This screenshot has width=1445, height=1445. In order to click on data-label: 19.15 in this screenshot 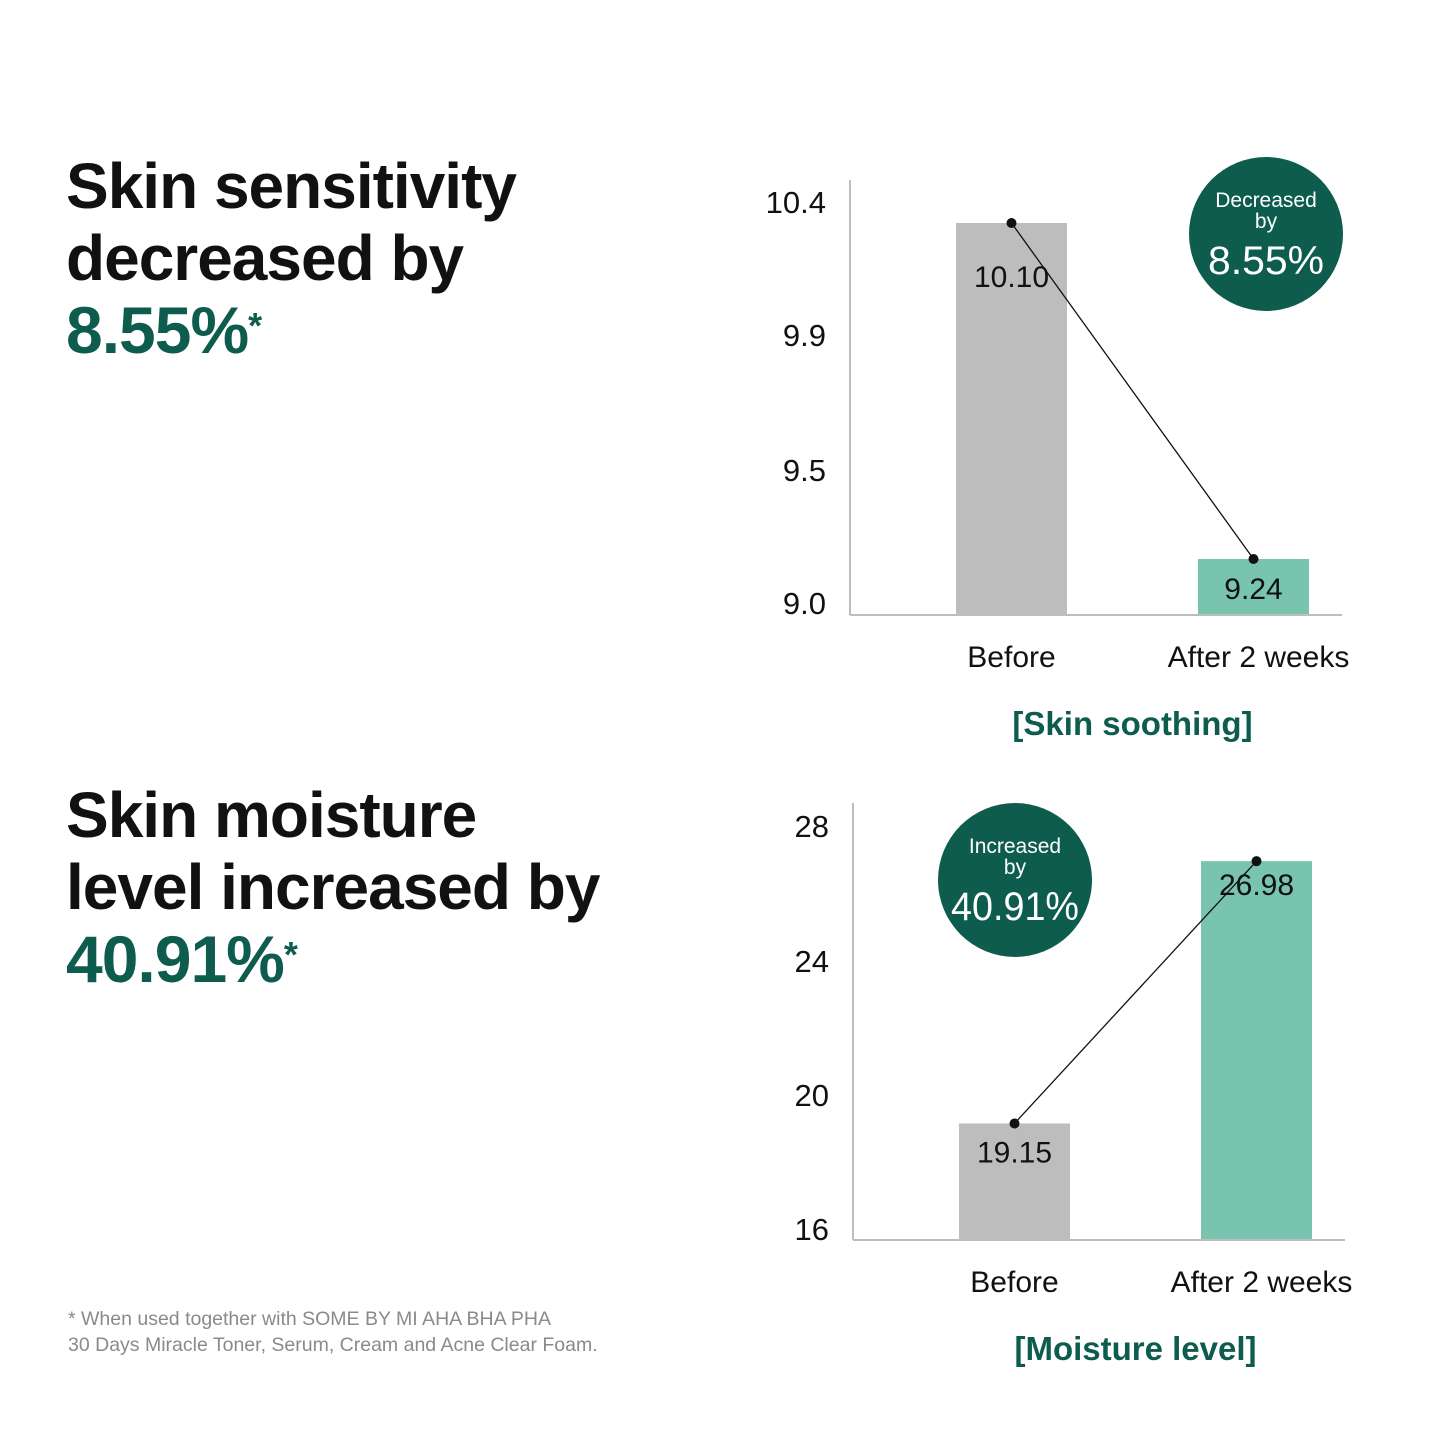, I will do `click(1014, 1152)`.